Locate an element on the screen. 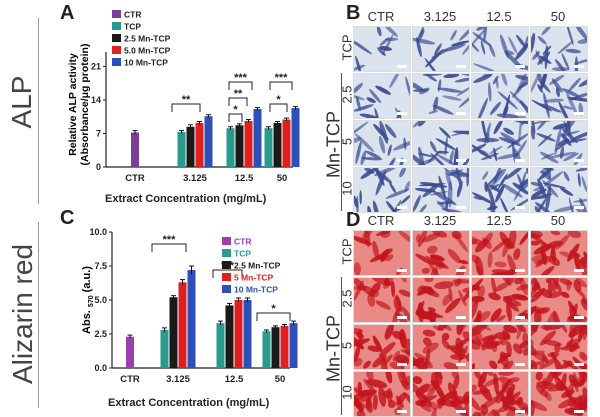  micrograph-column-label: 50 is located at coordinates (558, 16).